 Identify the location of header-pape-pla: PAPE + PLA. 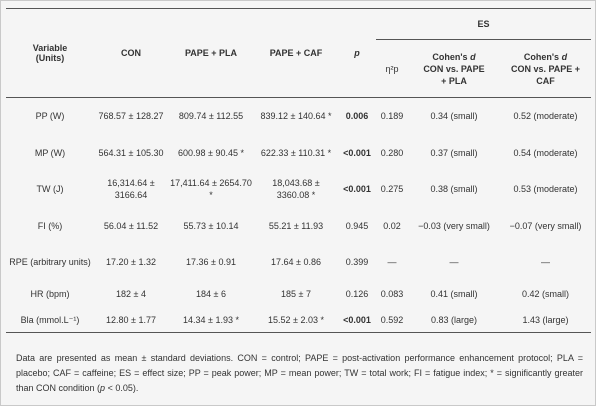
(211, 53).